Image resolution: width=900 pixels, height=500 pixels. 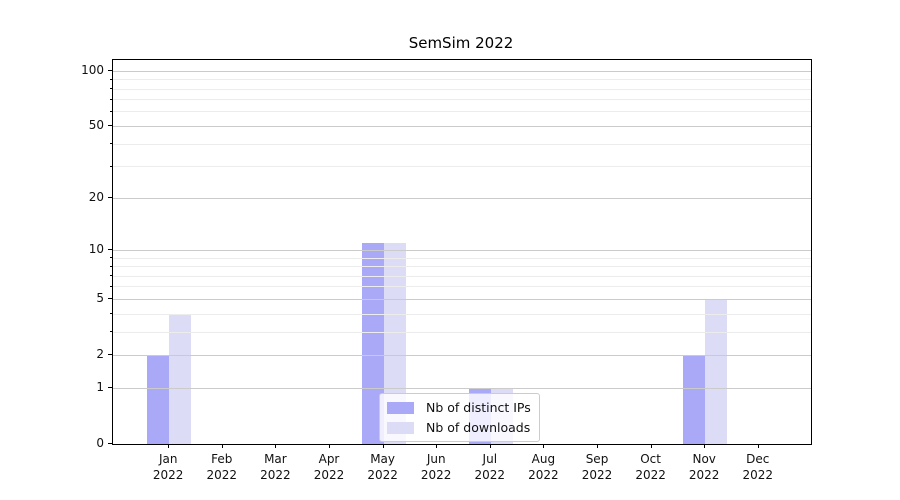 What do you see at coordinates (100, 354) in the screenshot?
I see `y-axis-tick-label: 2` at bounding box center [100, 354].